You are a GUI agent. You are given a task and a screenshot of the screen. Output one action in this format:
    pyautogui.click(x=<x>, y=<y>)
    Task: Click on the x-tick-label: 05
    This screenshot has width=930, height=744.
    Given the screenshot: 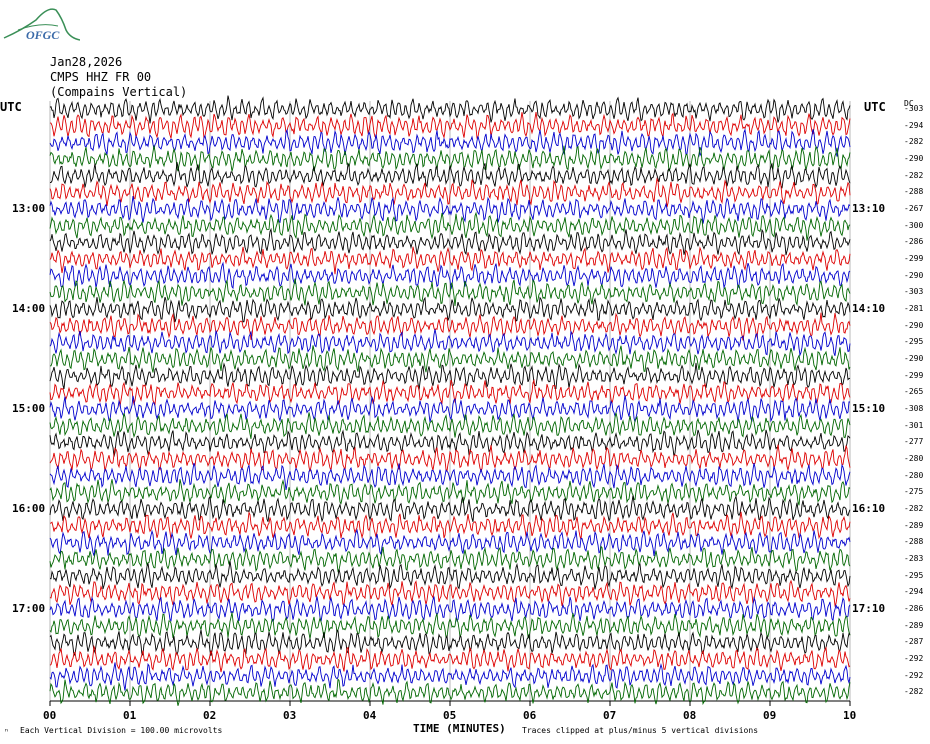 What is the action you would take?
    pyautogui.click(x=450, y=715)
    